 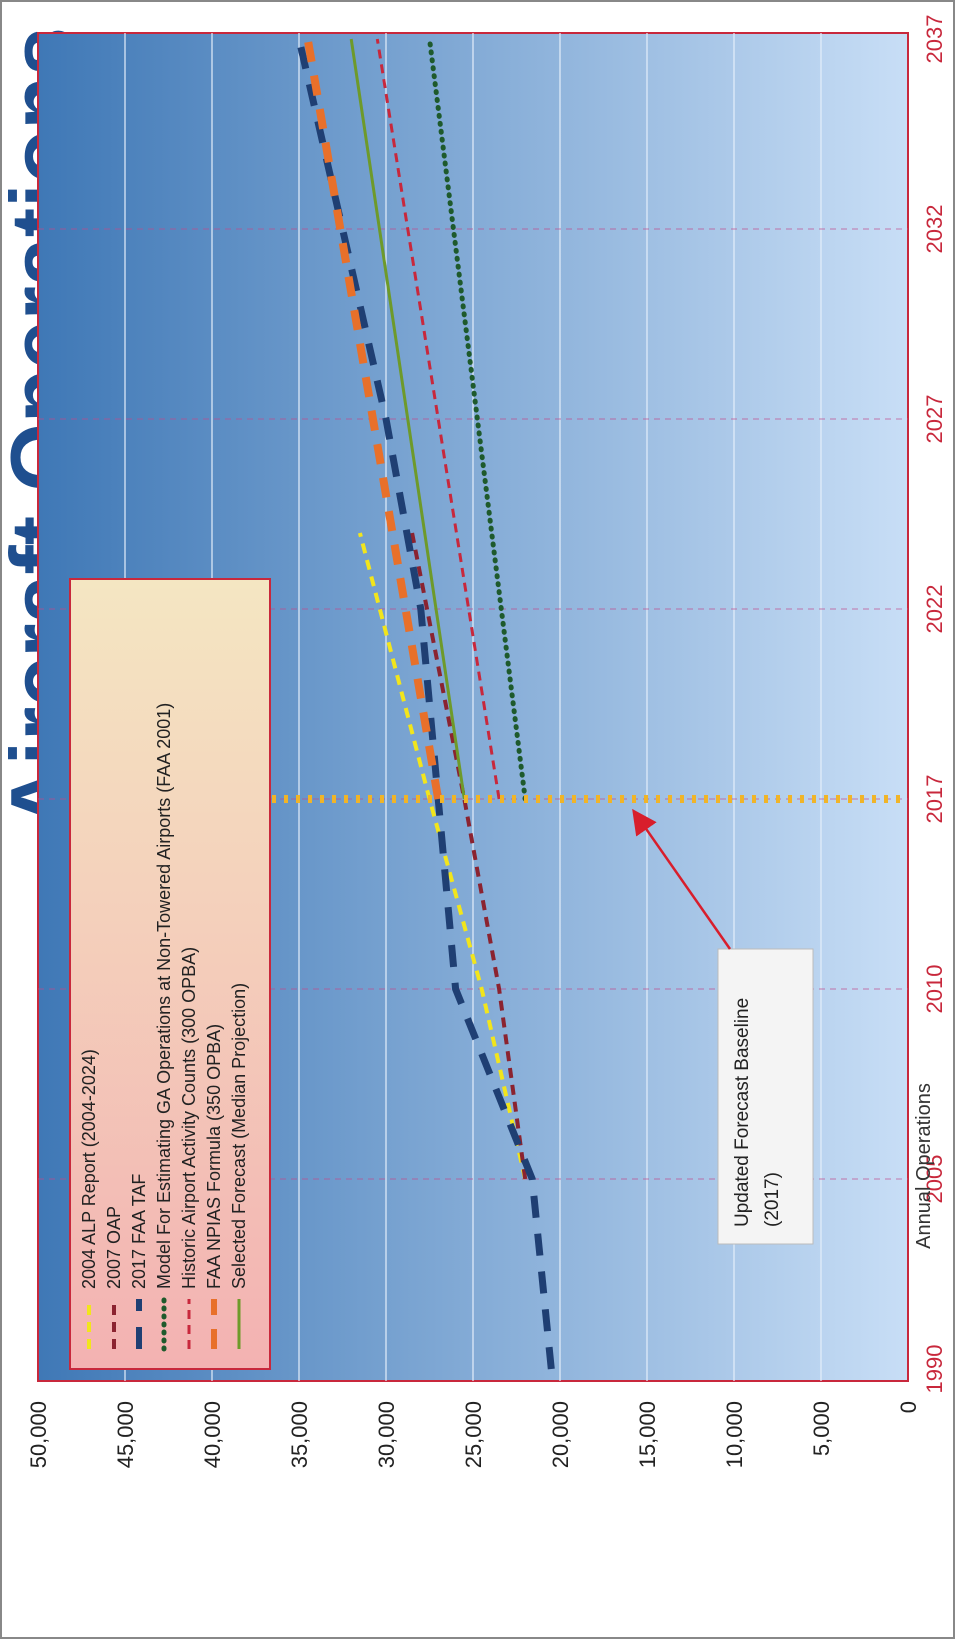 What do you see at coordinates (299, 1434) in the screenshot?
I see `y-tick-label: 35,000` at bounding box center [299, 1434].